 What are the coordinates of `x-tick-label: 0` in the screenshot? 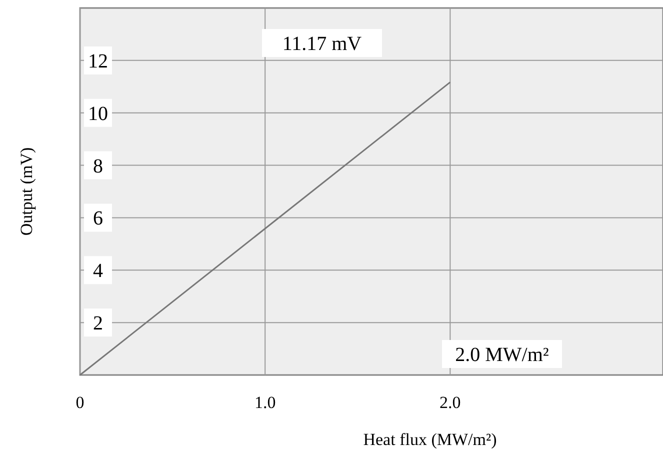 It's located at (80, 402).